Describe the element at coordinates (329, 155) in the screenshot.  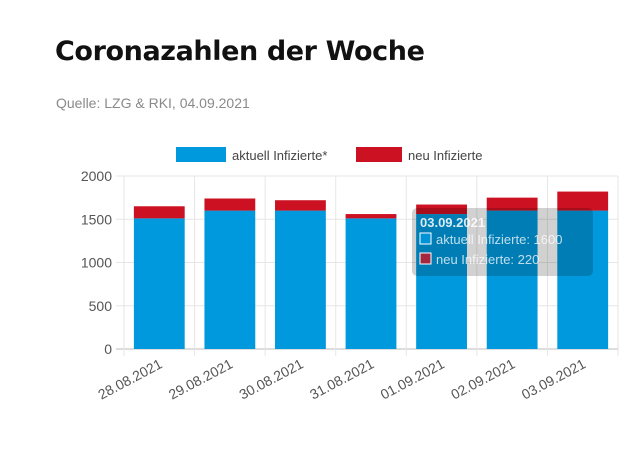
I see `chart-legend: aktuell Infizierte* neu Infizierte` at that location.